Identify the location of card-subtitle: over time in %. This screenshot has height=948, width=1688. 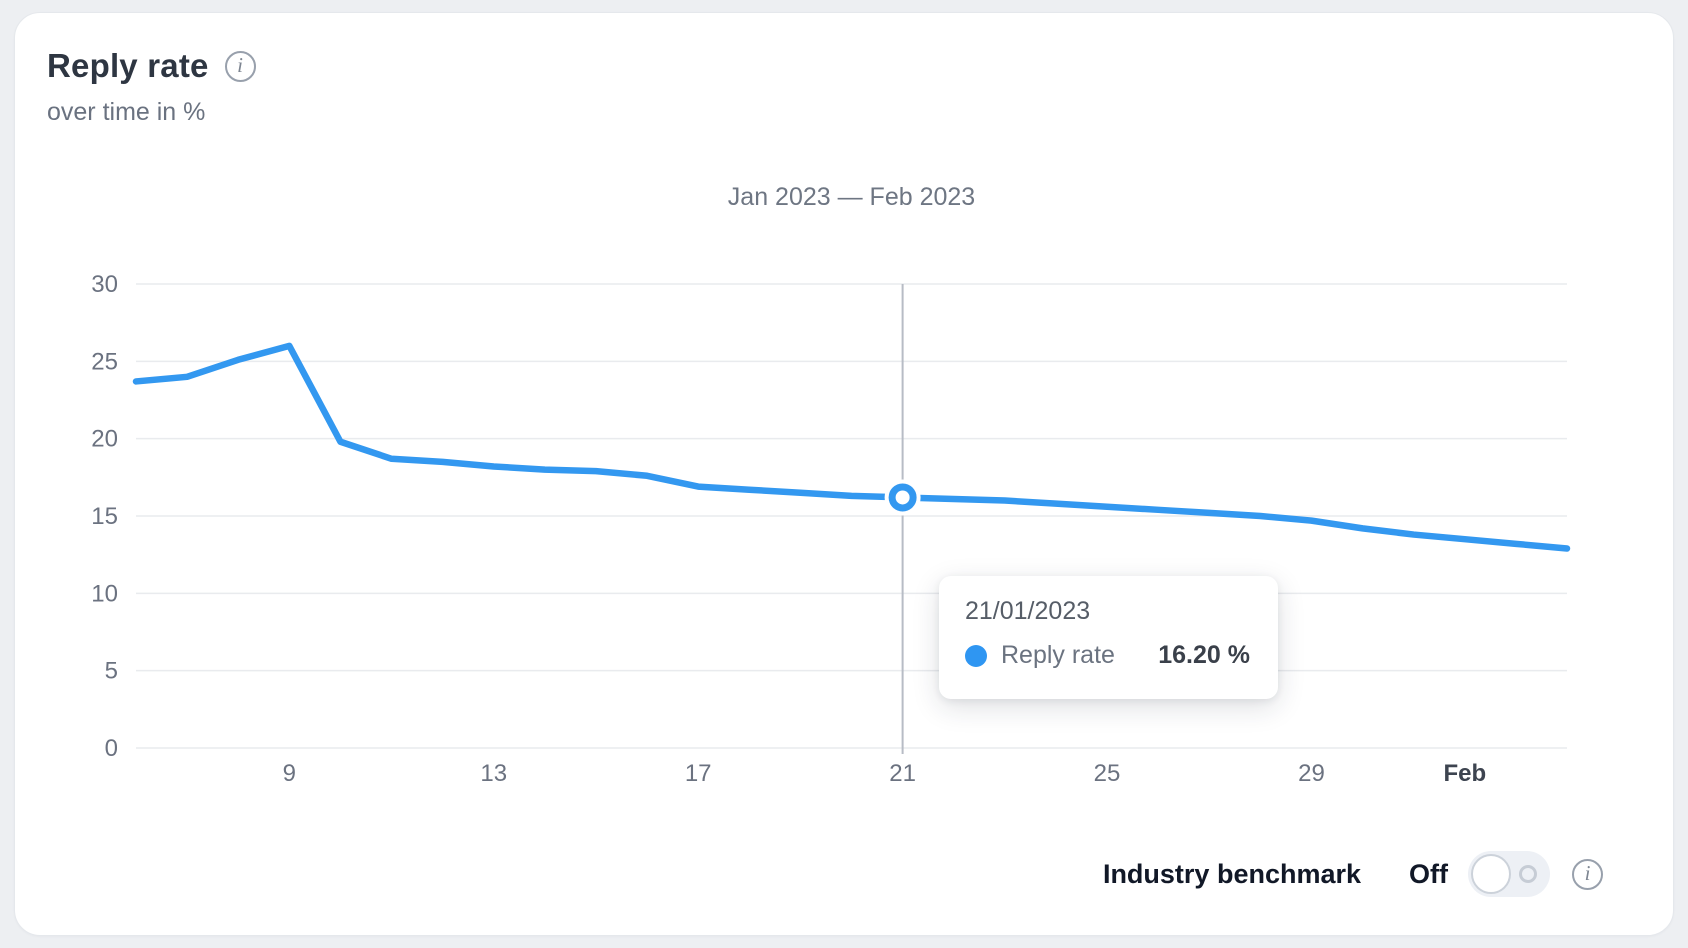
(126, 112).